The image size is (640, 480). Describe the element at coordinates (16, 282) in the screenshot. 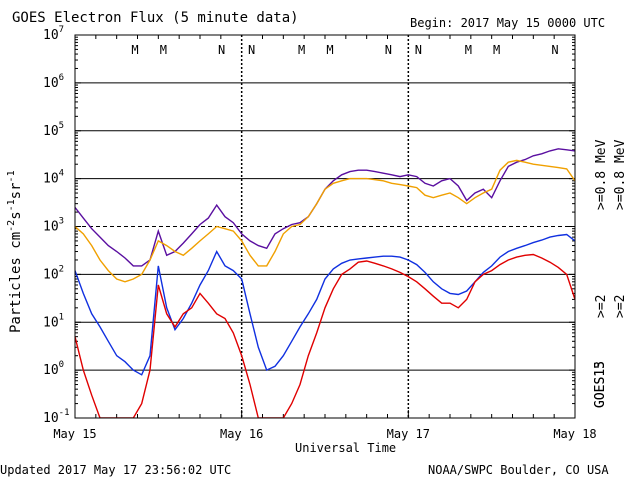

I see `y-label-main: Particles cm` at that location.